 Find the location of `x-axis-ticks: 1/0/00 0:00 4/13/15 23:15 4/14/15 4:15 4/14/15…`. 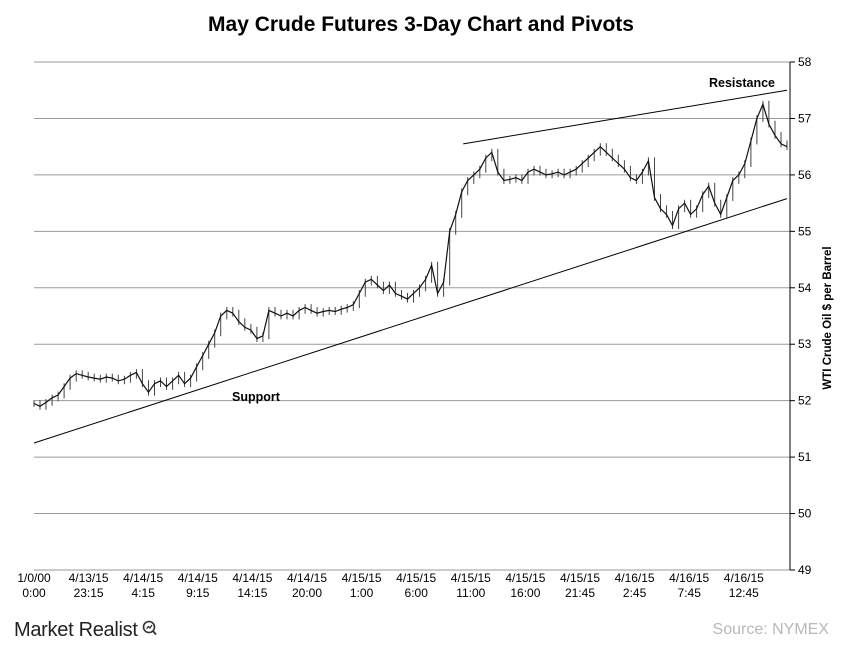

x-axis-ticks: 1/0/00 0:00 4/13/15 23:15 4/14/15 4:15 4/14/15… is located at coordinates (390, 585).